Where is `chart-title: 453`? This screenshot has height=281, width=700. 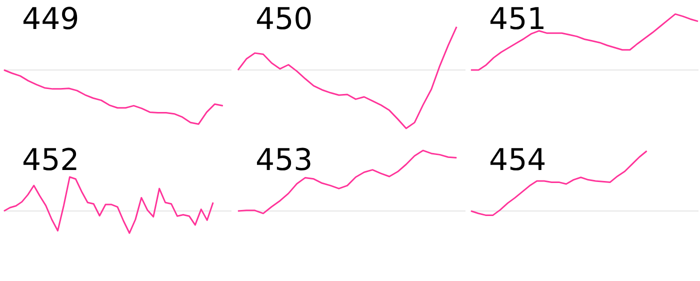 chart-title: 453 is located at coordinates (284, 160).